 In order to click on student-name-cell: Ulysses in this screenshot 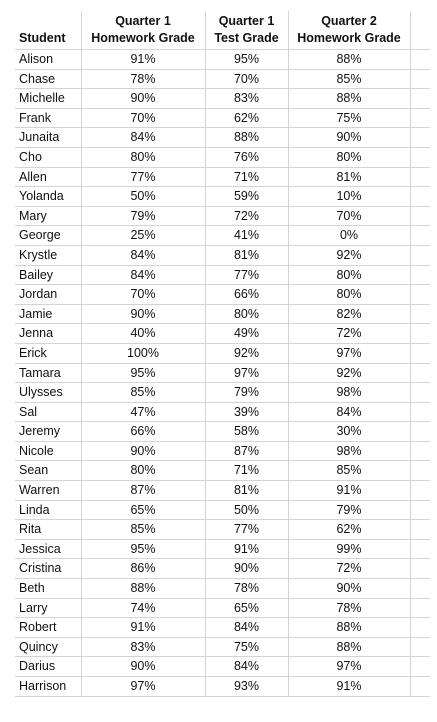, I will do `click(48, 392)`.